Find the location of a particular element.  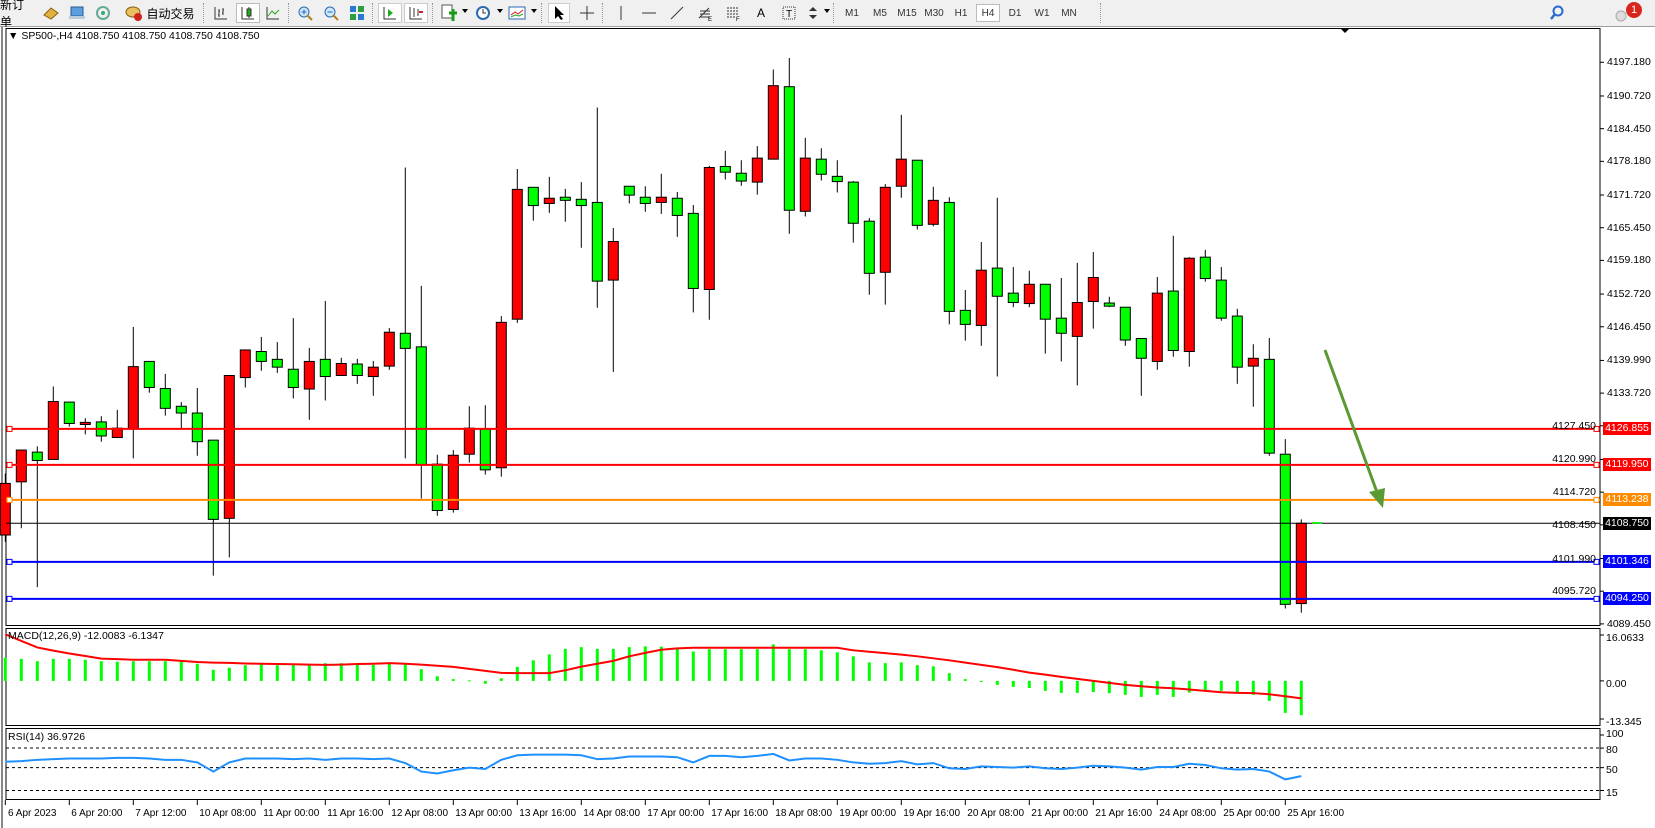

rsi-panel-frame is located at coordinates (803, 764).